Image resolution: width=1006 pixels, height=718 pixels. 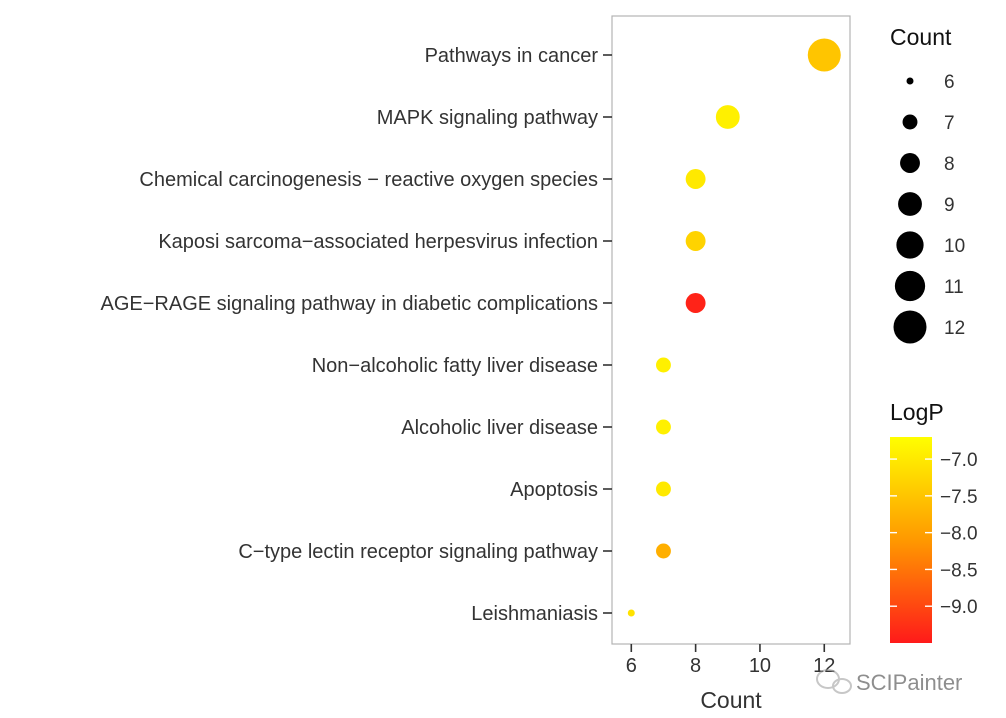 What do you see at coordinates (927, 184) in the screenshot?
I see `size-legend: Count 6 7 8 9 10 11 12` at bounding box center [927, 184].